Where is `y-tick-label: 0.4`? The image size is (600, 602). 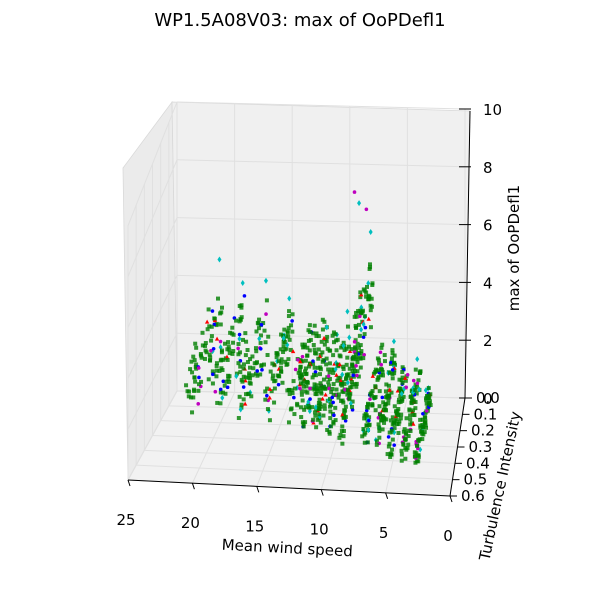
y-tick-label: 0.4 is located at coordinates (478, 463).